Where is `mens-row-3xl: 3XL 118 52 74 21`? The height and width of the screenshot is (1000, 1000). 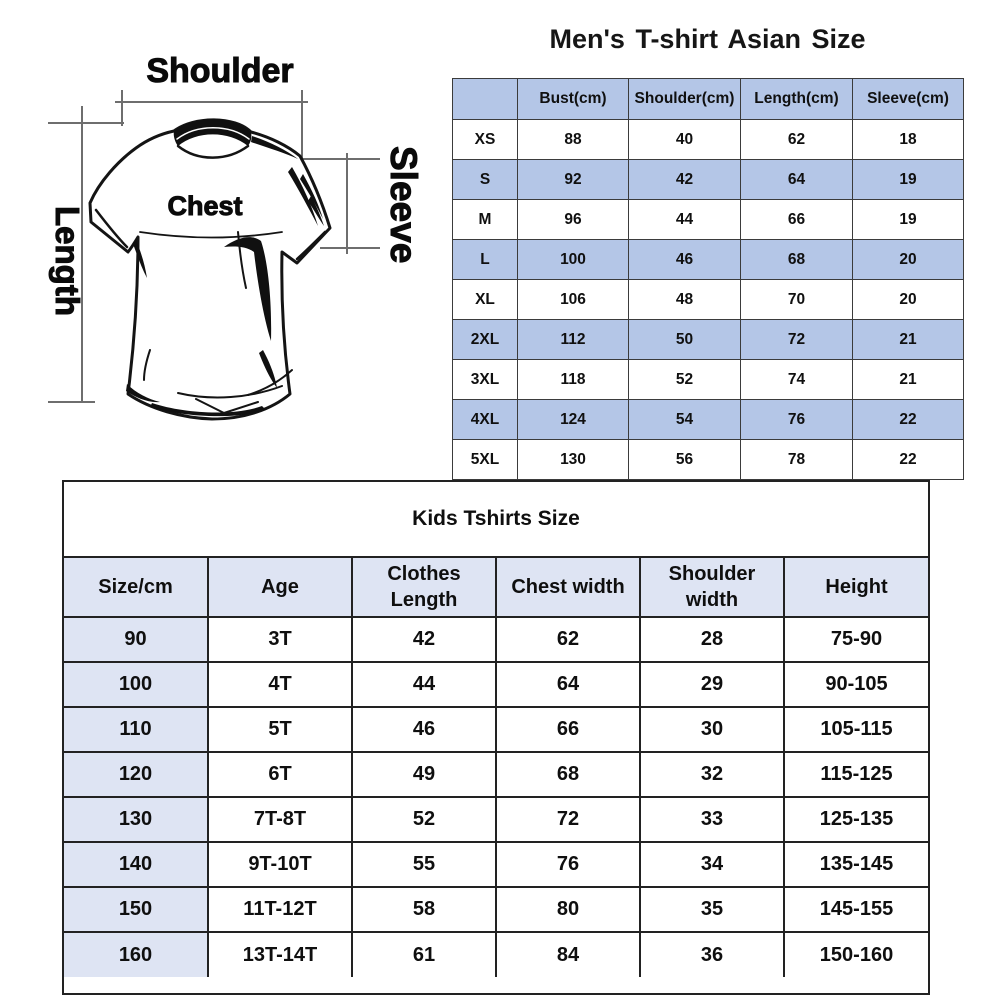 mens-row-3xl: 3XL 118 52 74 21 is located at coordinates (708, 379).